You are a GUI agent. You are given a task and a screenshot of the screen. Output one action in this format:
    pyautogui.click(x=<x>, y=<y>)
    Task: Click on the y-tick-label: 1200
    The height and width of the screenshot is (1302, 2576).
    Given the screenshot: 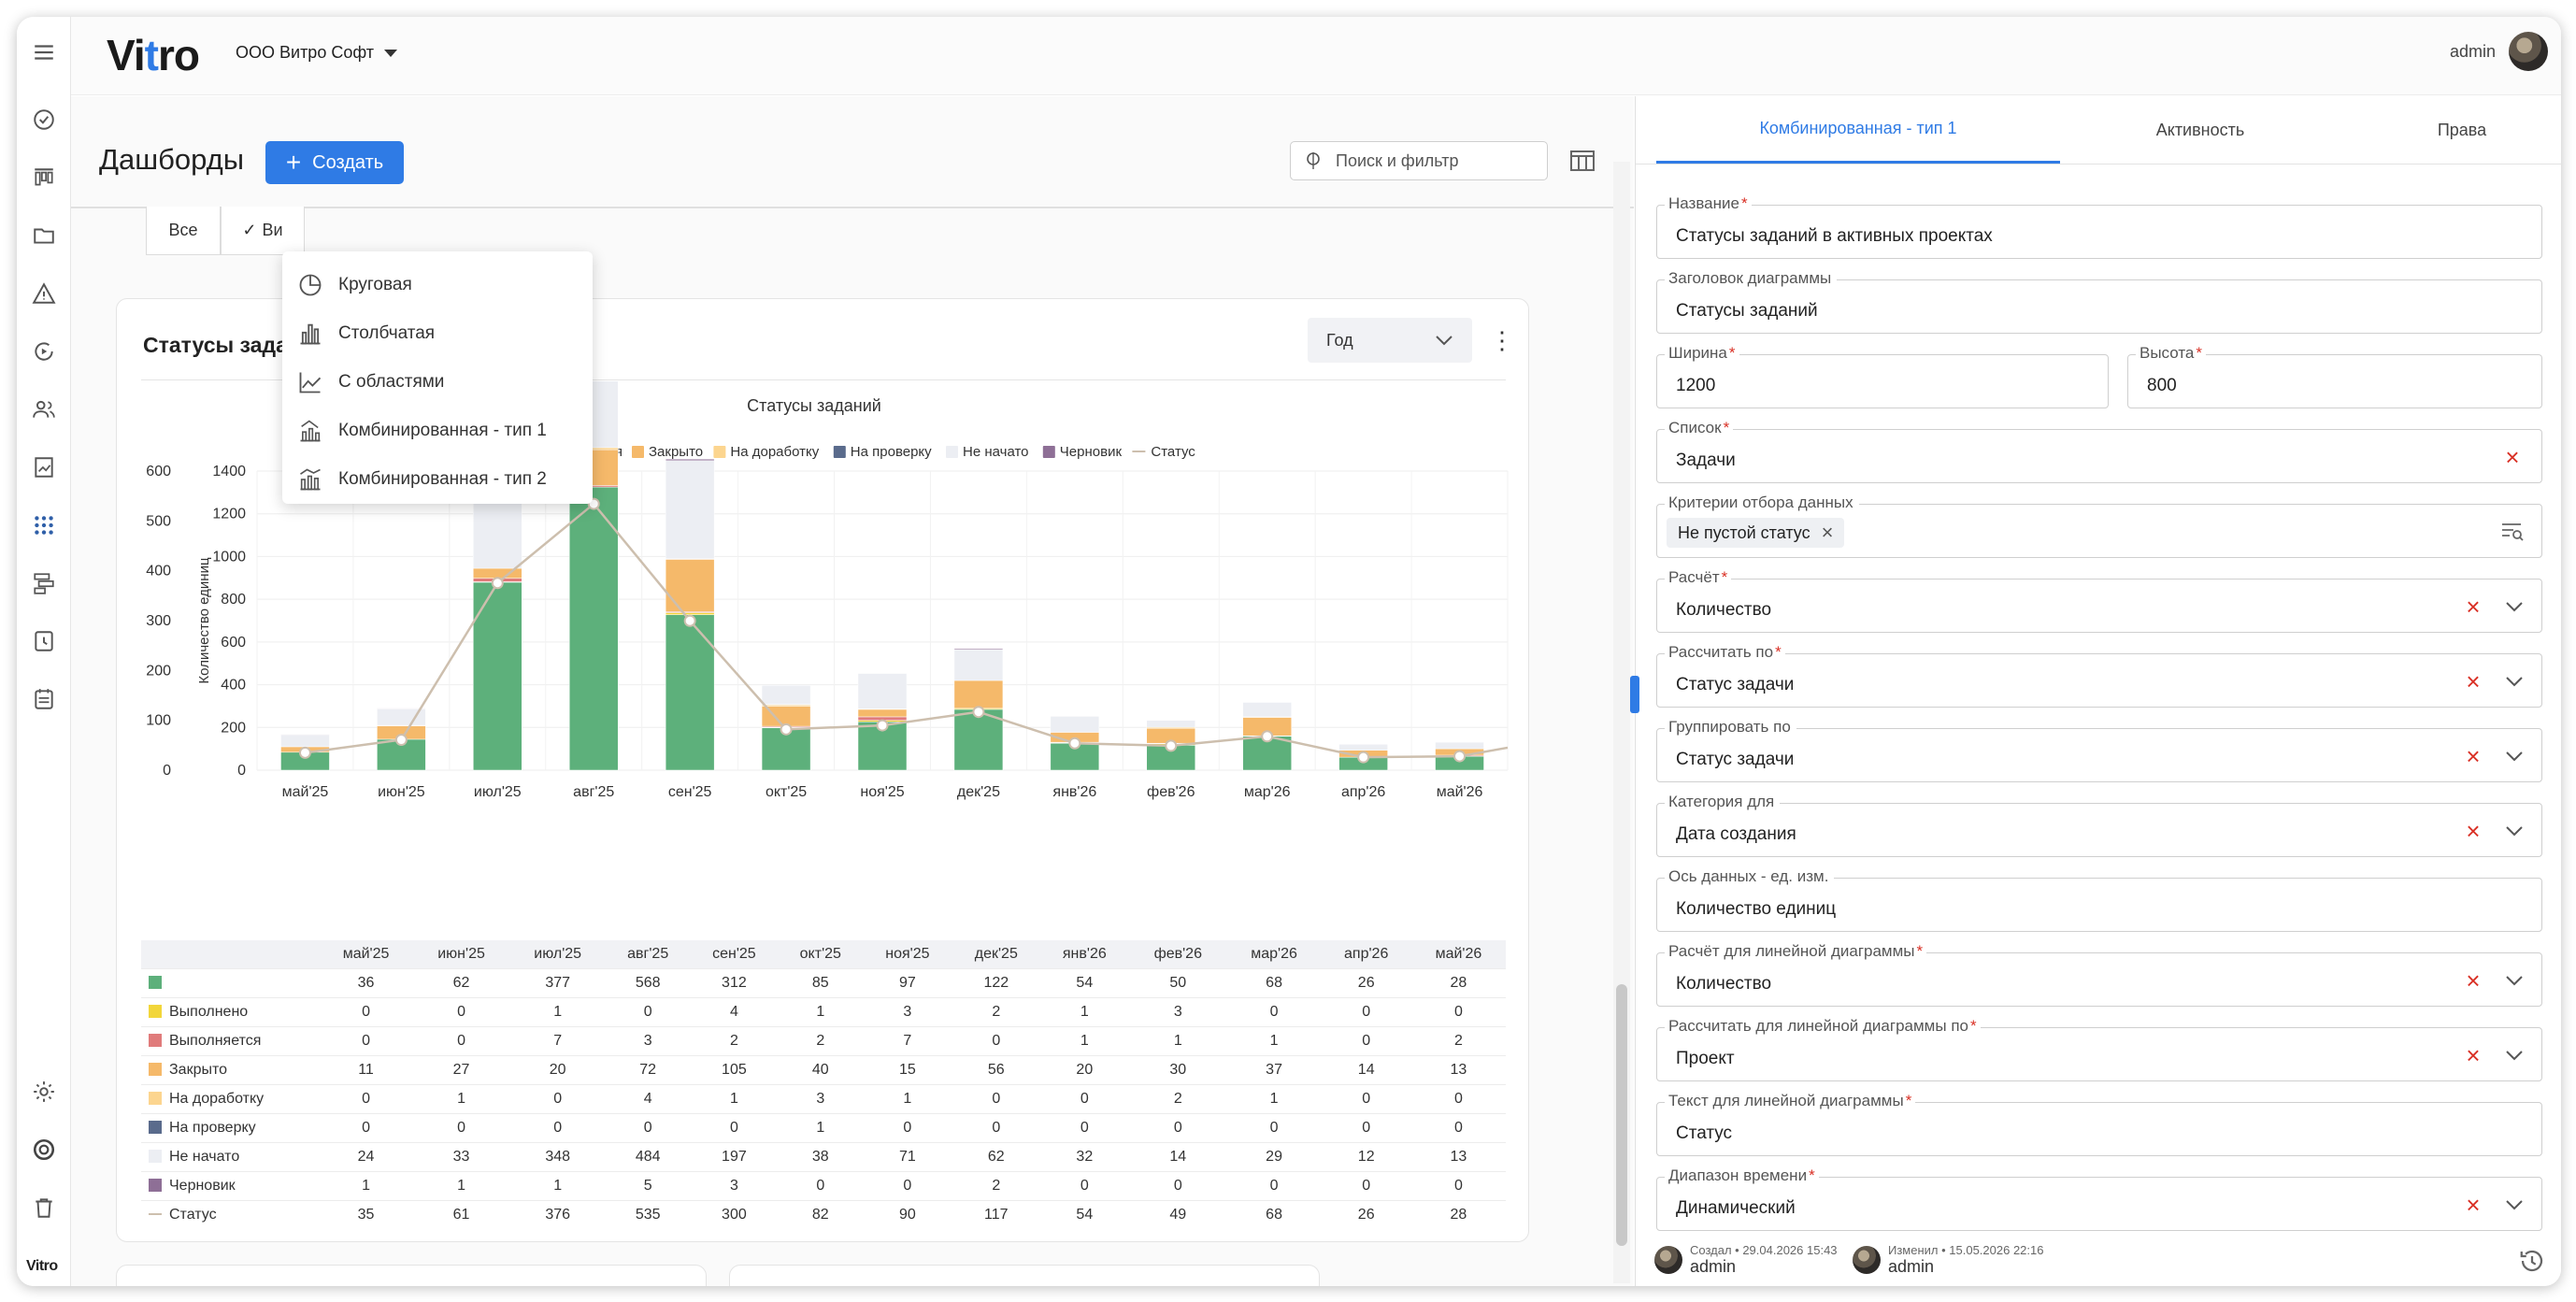 What is the action you would take?
    pyautogui.click(x=229, y=514)
    